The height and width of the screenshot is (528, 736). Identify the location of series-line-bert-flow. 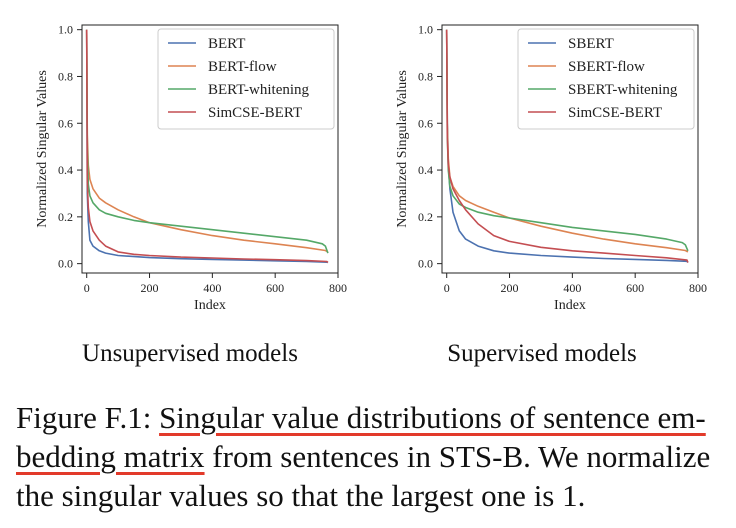
(207, 141).